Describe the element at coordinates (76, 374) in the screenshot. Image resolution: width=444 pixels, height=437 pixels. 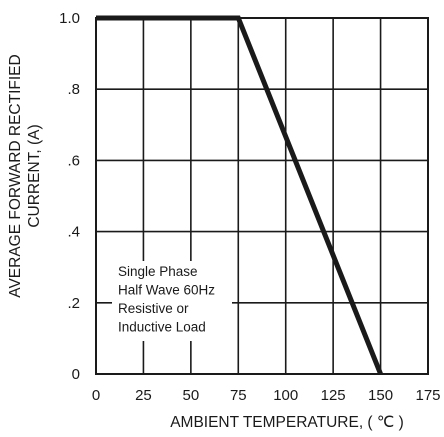
I see `y-tick-label: 0` at that location.